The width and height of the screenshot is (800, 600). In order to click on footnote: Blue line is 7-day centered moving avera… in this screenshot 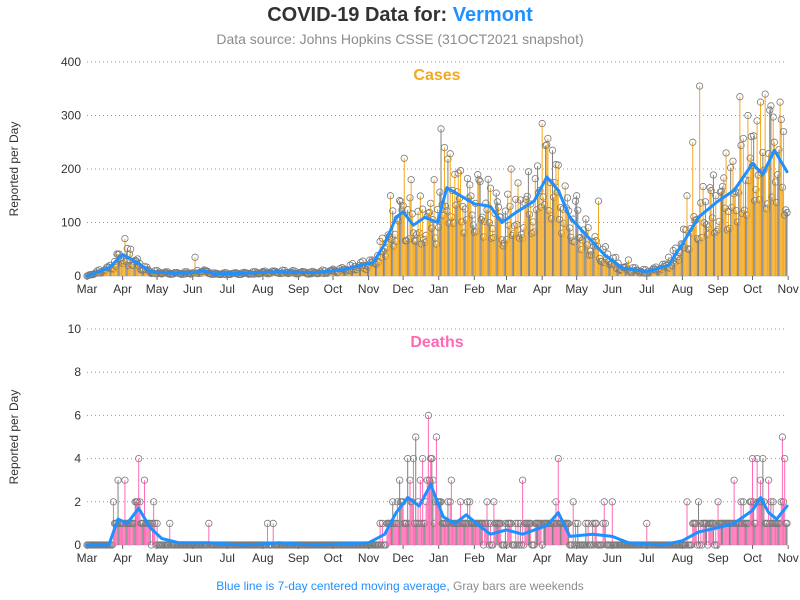, I will do `click(400, 586)`.